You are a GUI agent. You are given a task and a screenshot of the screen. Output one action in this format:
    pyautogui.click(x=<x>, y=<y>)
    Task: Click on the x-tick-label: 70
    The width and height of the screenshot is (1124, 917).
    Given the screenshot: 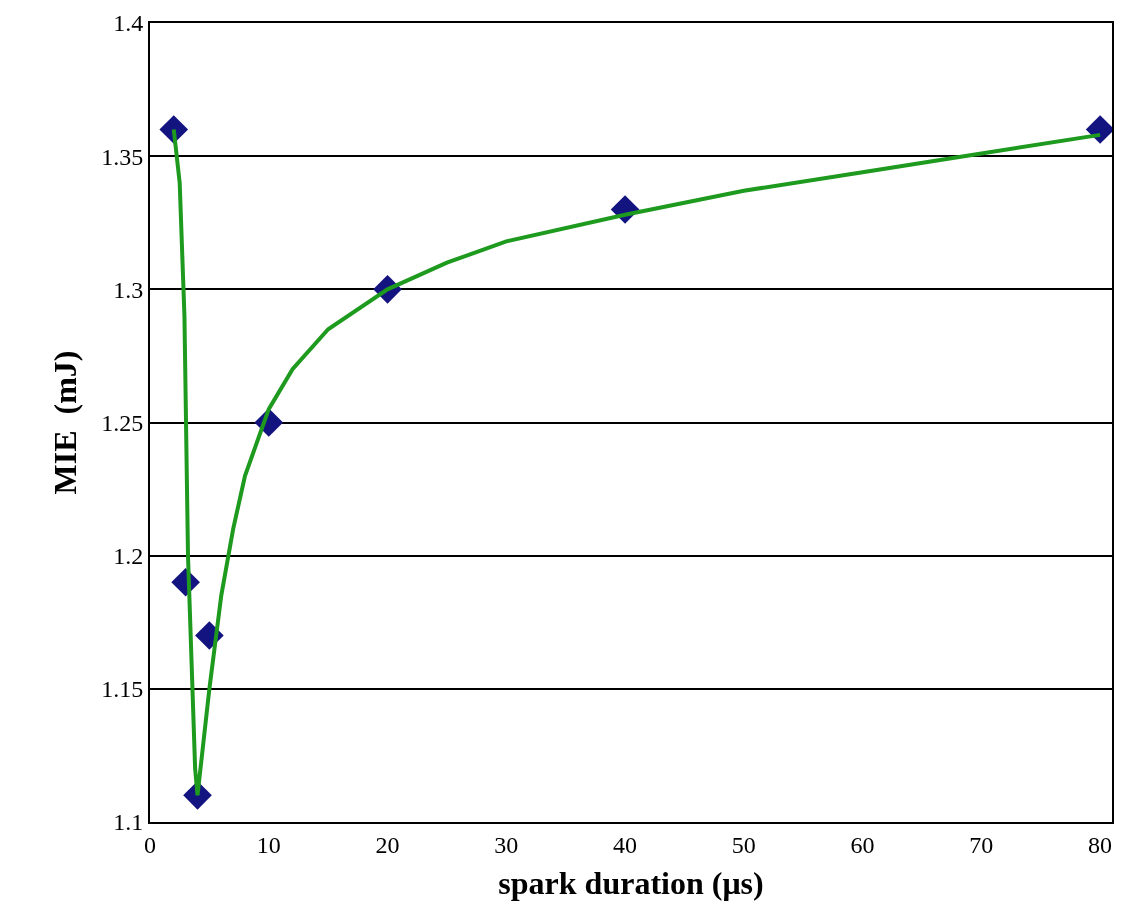 What is the action you would take?
    pyautogui.click(x=981, y=844)
    